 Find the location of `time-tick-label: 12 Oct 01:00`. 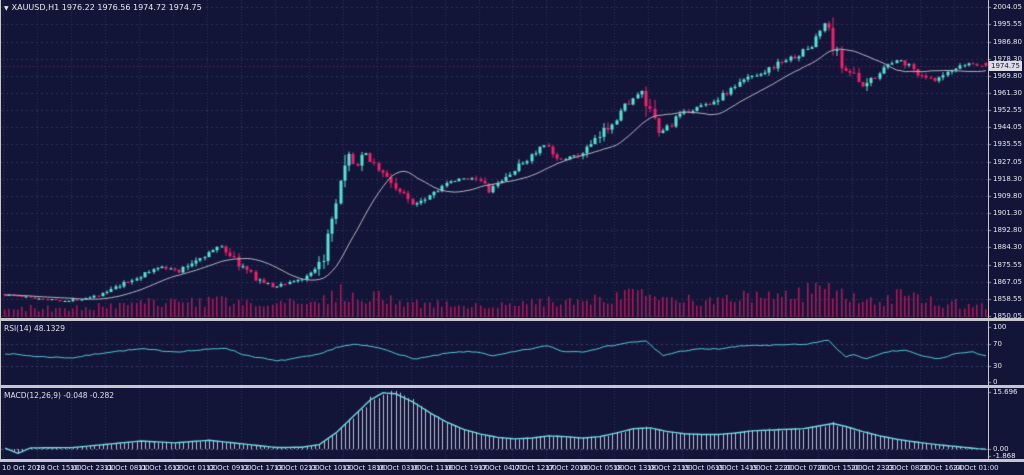

time-tick-label: 12 Oct 01:00 is located at coordinates (195, 468).